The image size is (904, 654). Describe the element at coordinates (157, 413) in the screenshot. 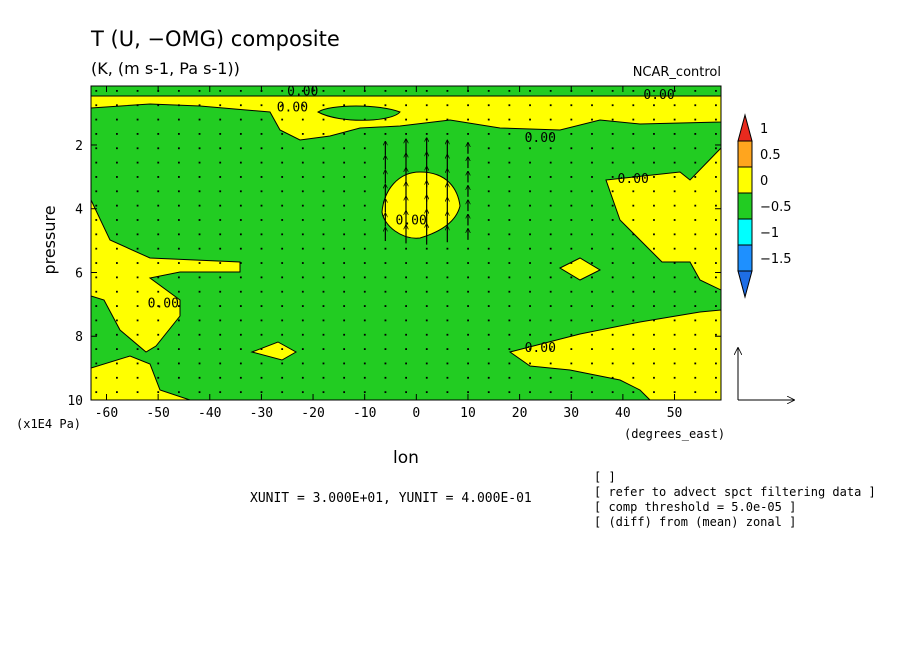

I see `x-tick-label: -50` at that location.